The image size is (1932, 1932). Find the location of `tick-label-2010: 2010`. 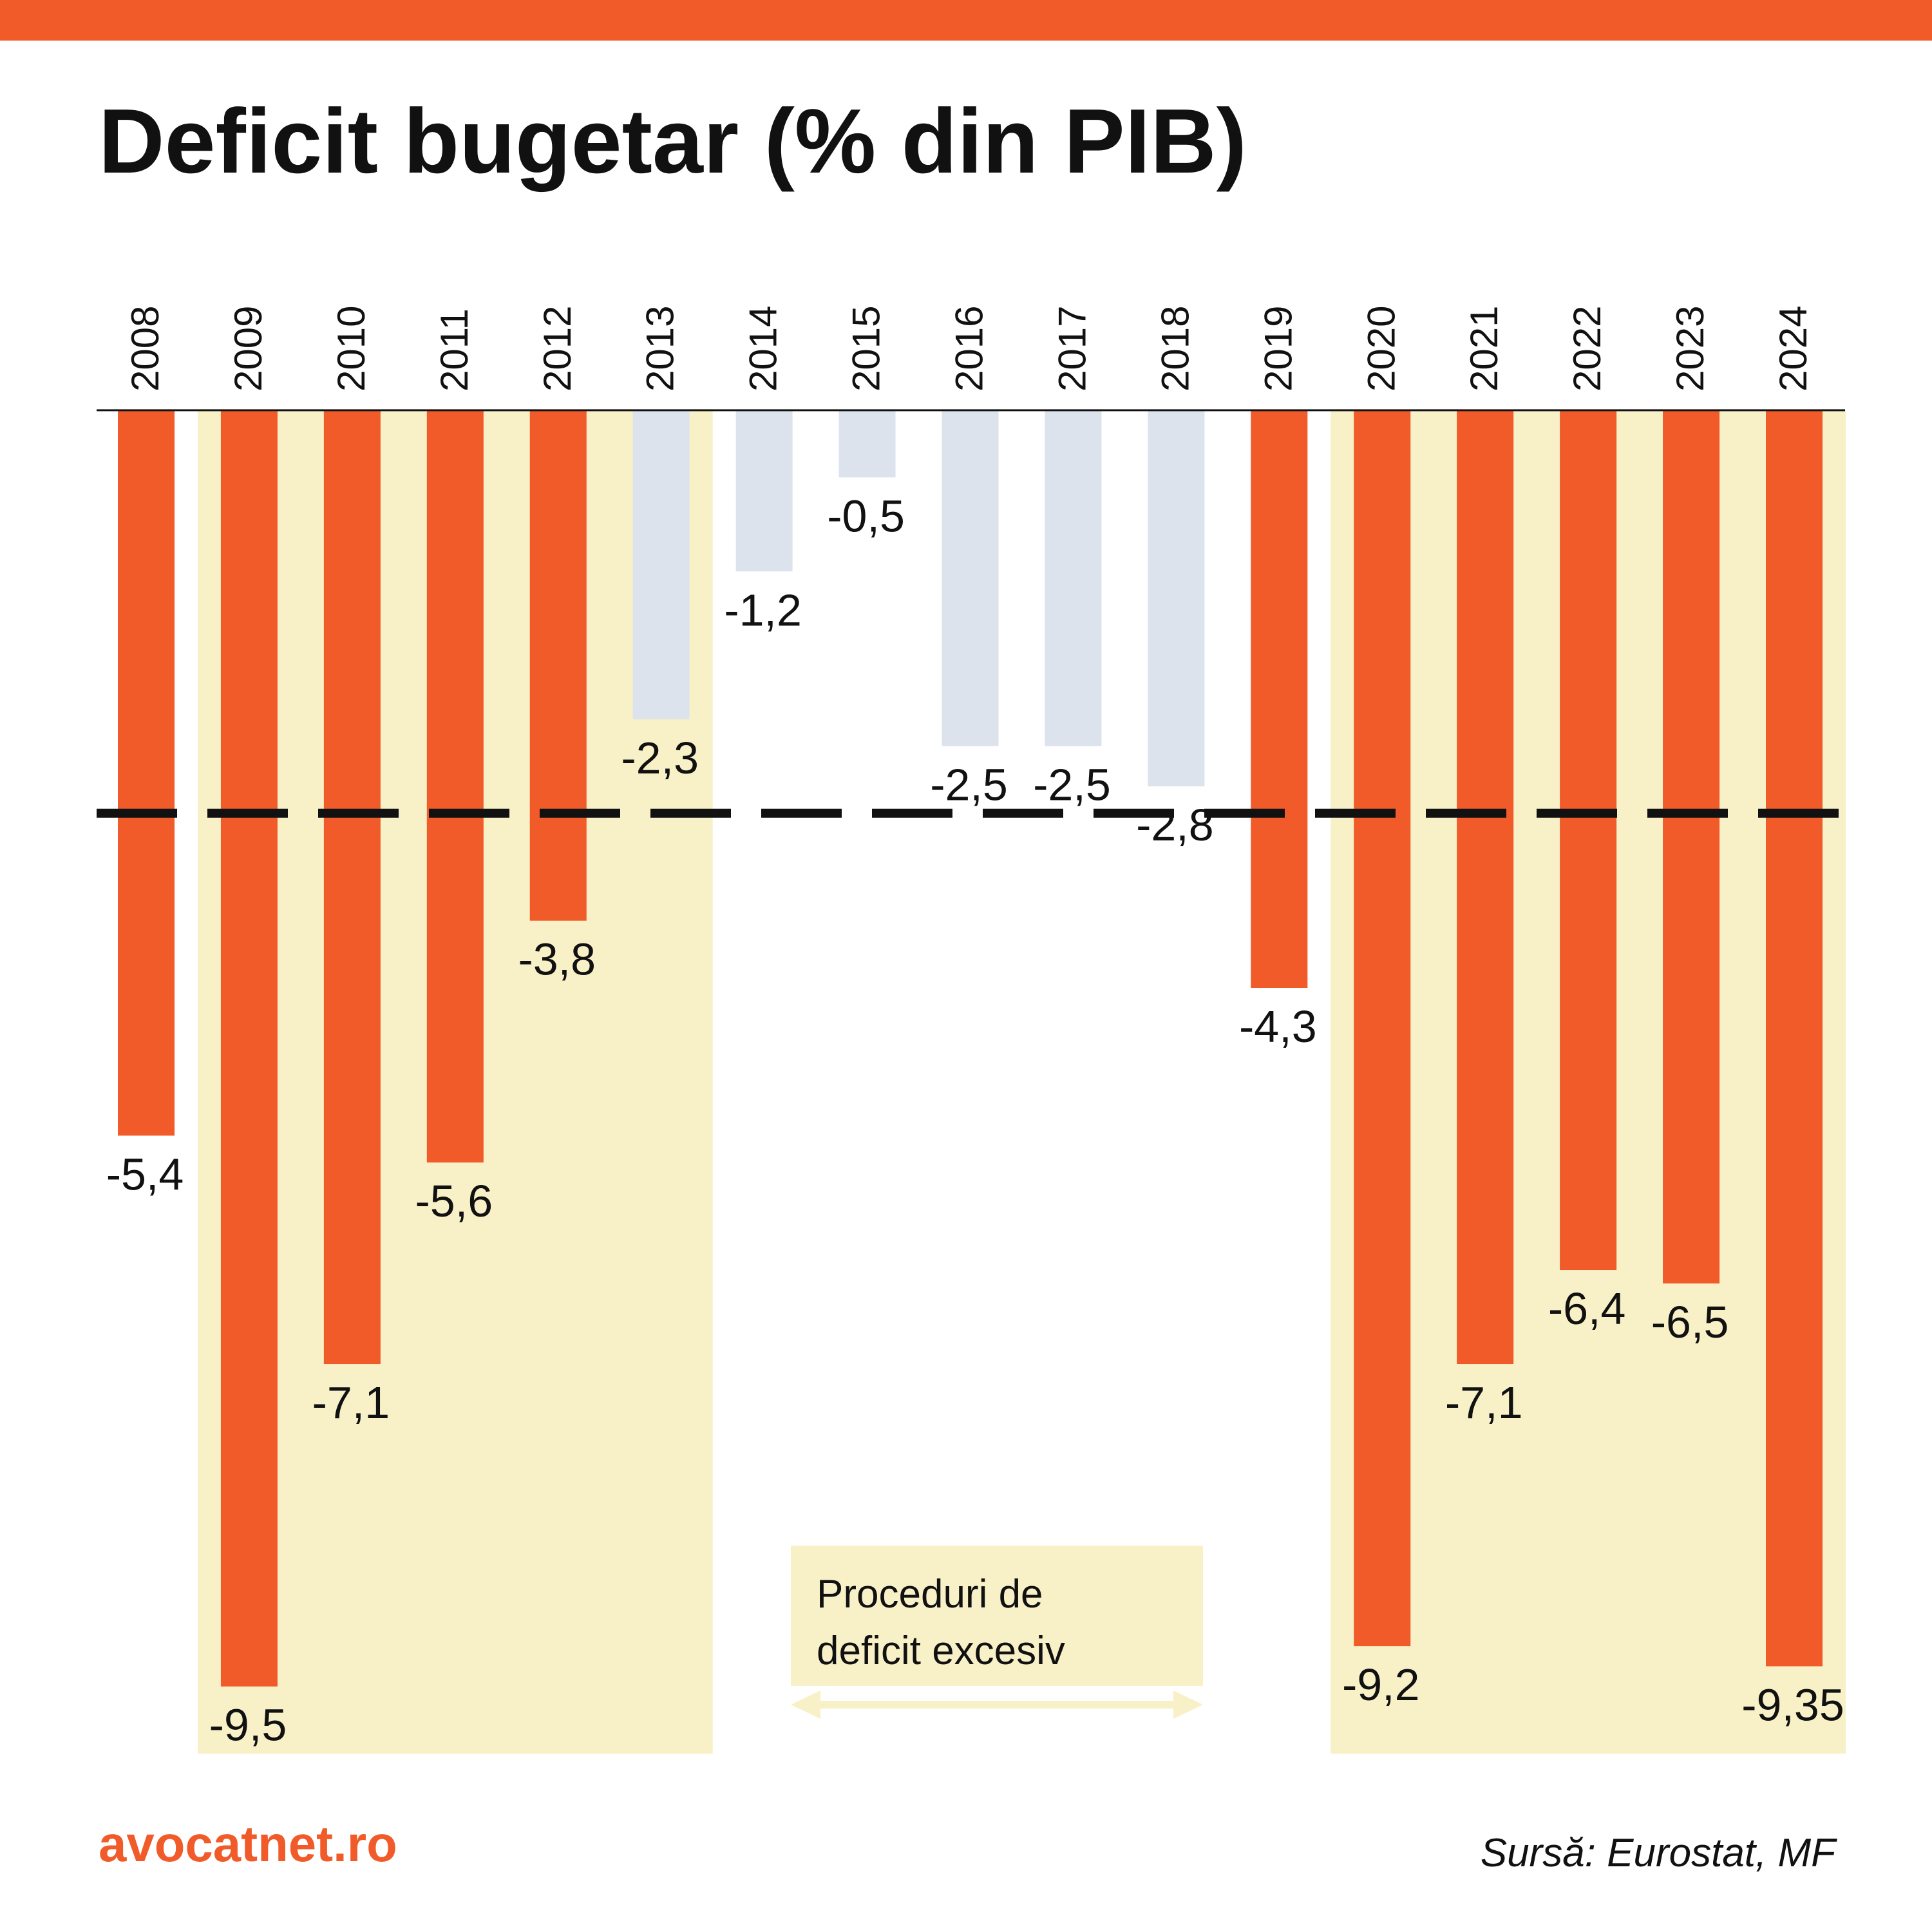

tick-label-2010: 2010 is located at coordinates (351, 349).